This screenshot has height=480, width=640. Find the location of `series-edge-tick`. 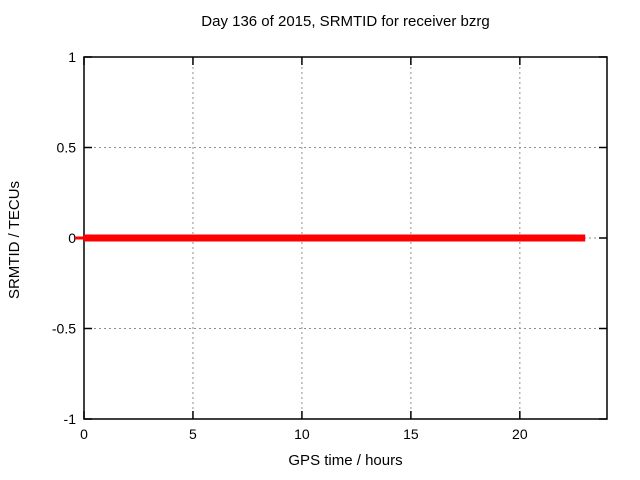

series-edge-tick is located at coordinates (79, 238).